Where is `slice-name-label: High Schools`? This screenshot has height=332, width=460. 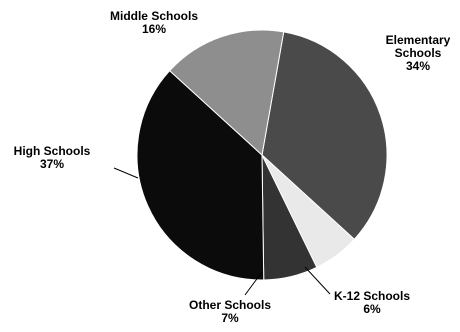
slice-name-label: High Schools is located at coordinates (52, 151).